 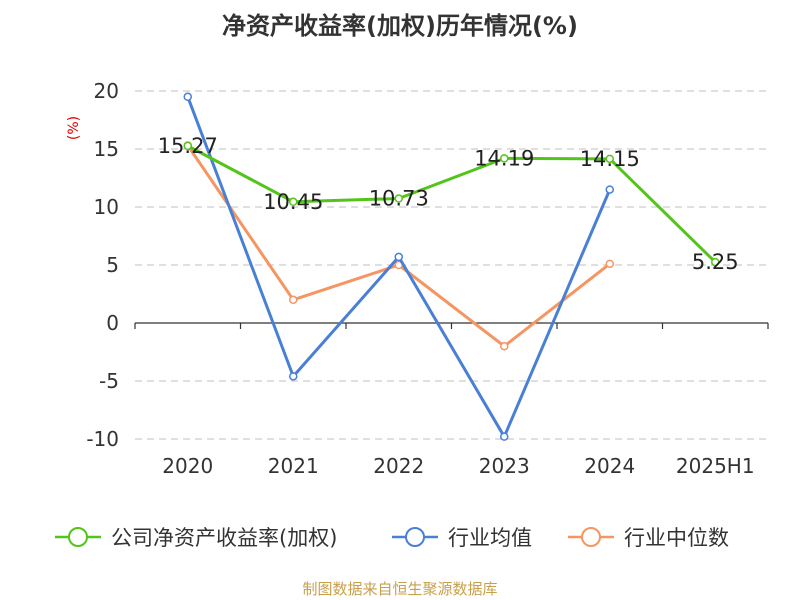 I want to click on legend-item-0: 公司净资产收益率(加权), so click(x=196, y=538).